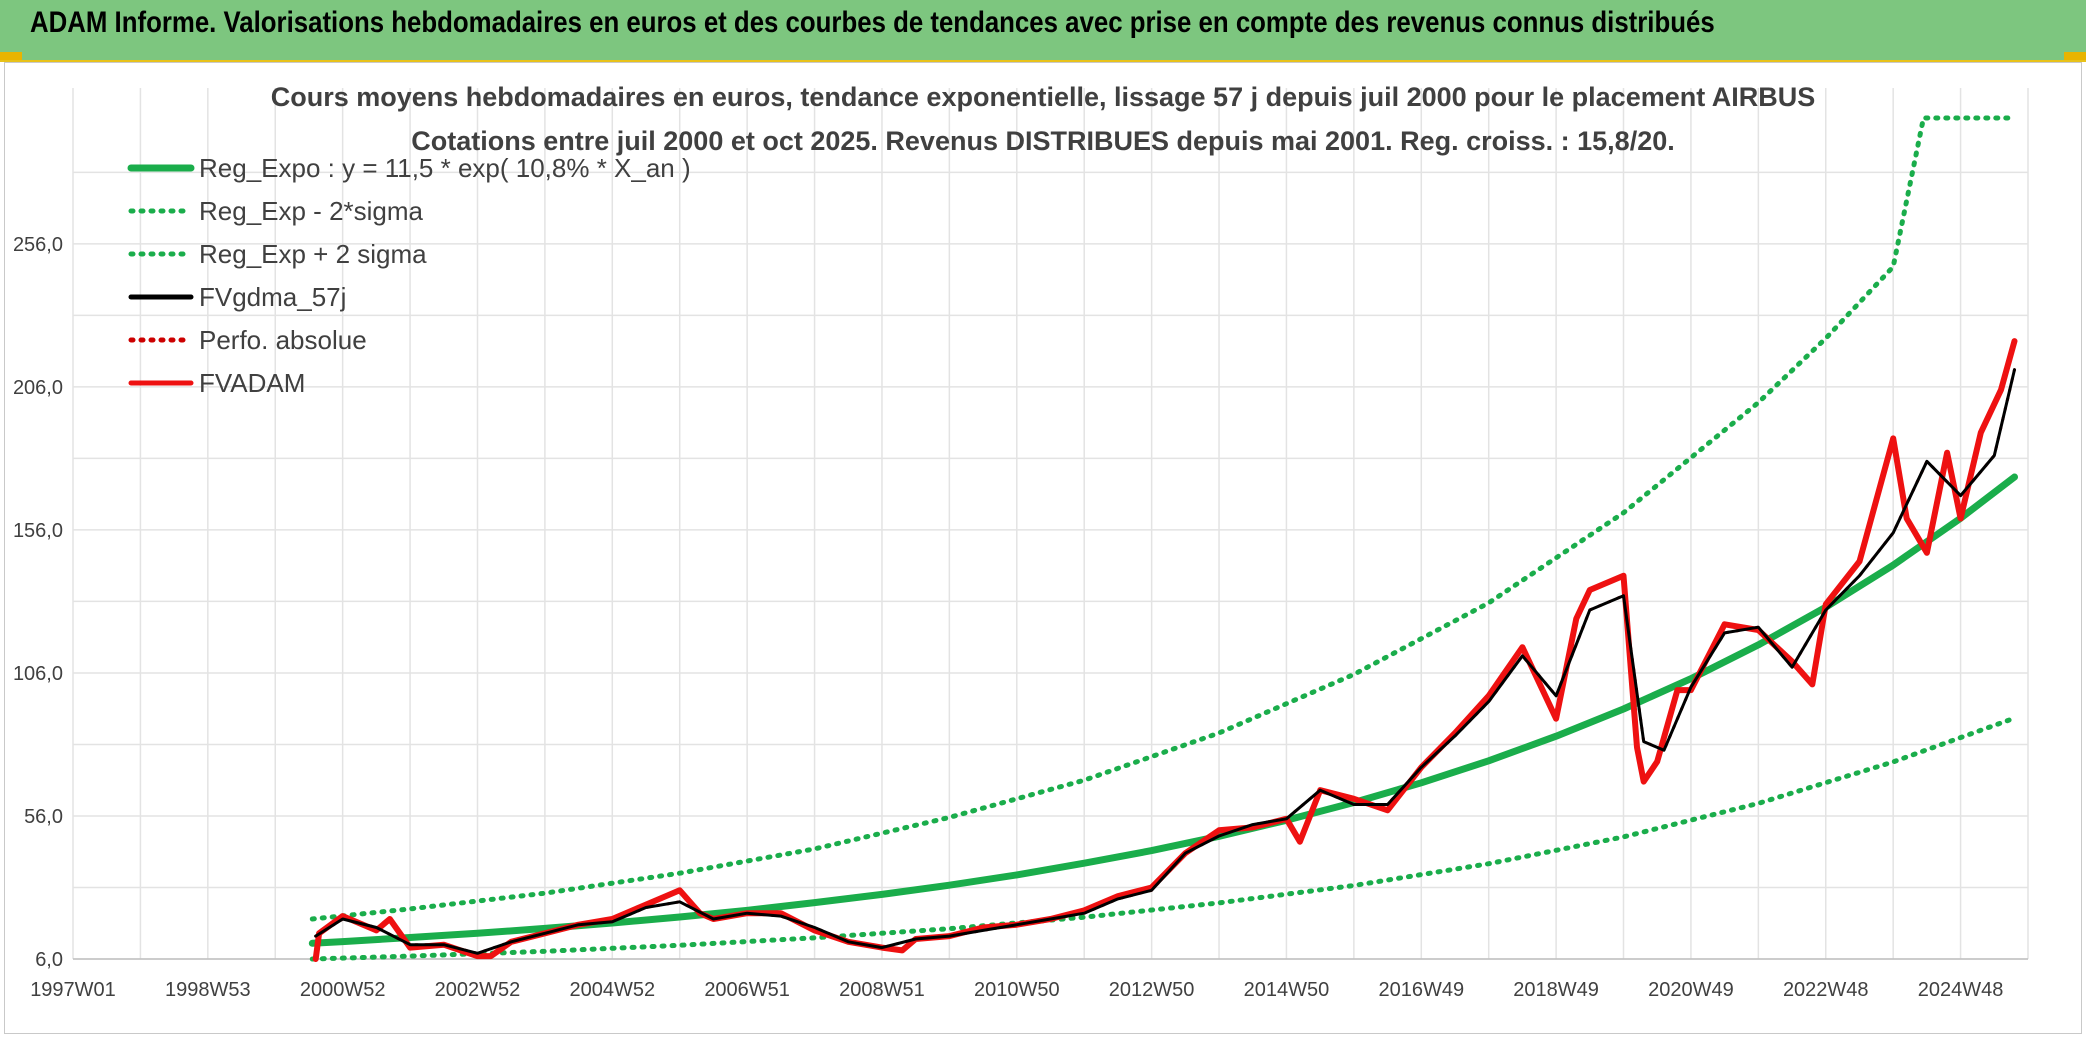  Describe the element at coordinates (272, 297) in the screenshot. I see `legend-label: FVgdma_57j` at that location.